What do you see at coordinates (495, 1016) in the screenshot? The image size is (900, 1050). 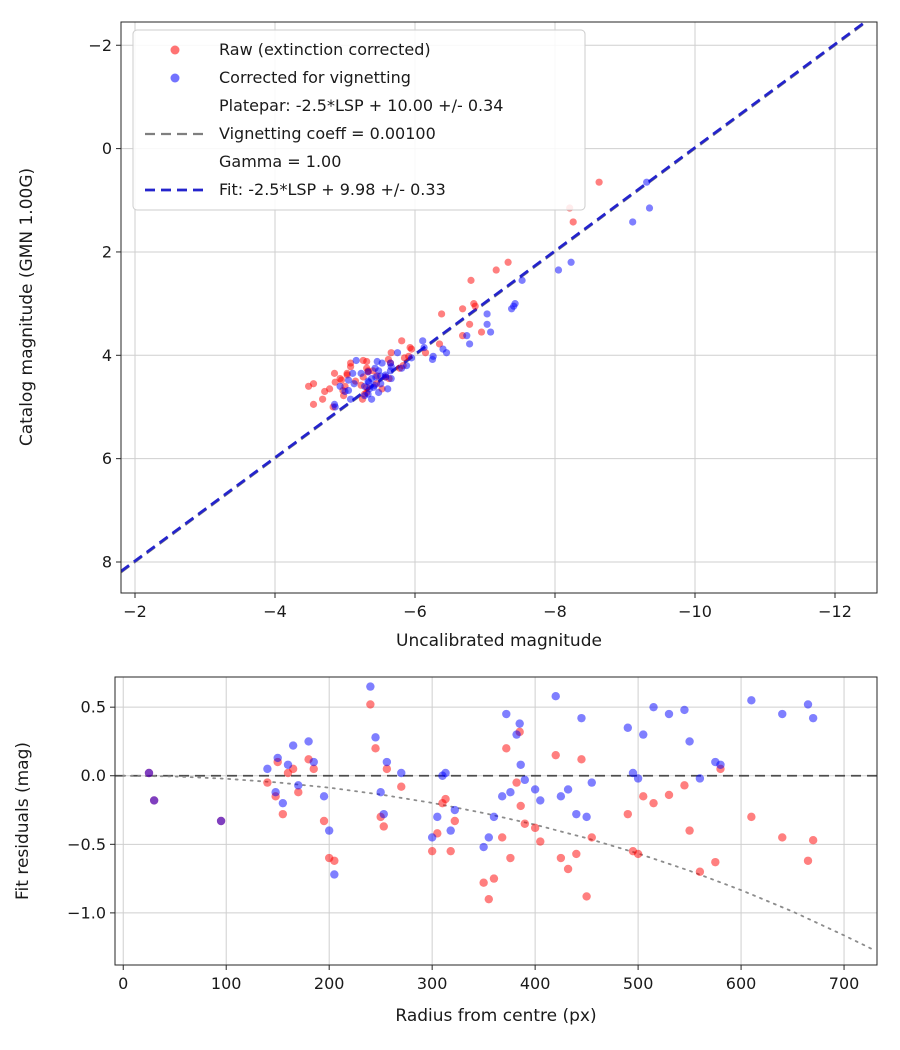 I see `bottom-x-axis-label: Radius from centre (px)` at bounding box center [495, 1016].